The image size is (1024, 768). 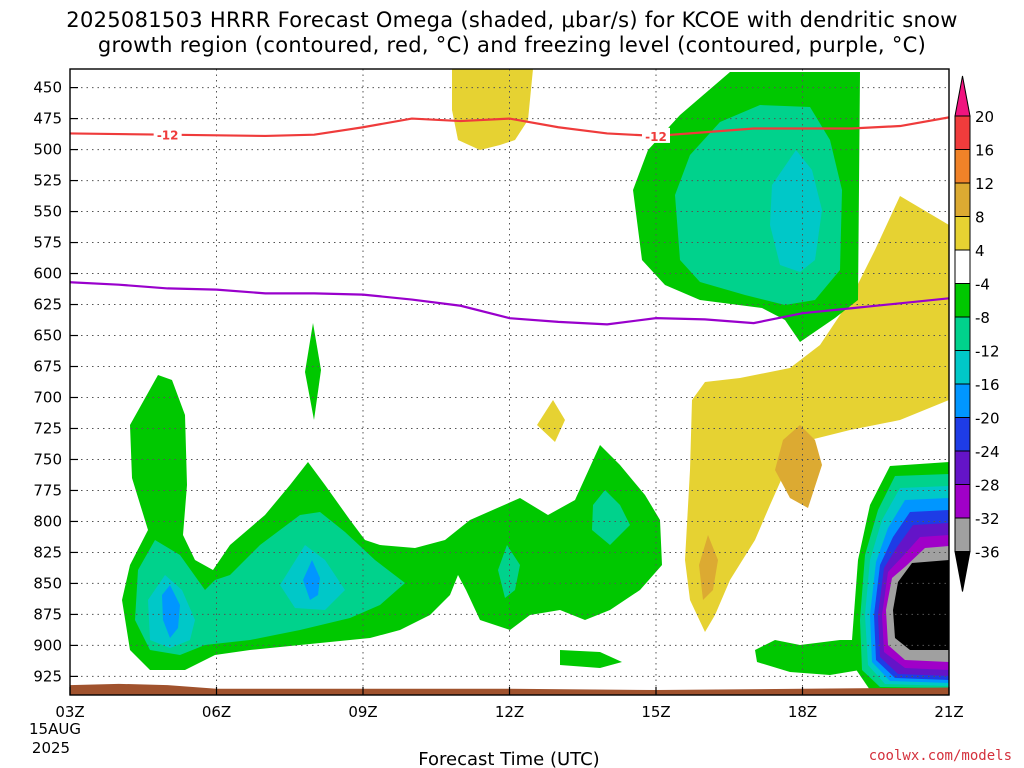 I want to click on y-tick-label-575: 575, so click(x=47, y=243).